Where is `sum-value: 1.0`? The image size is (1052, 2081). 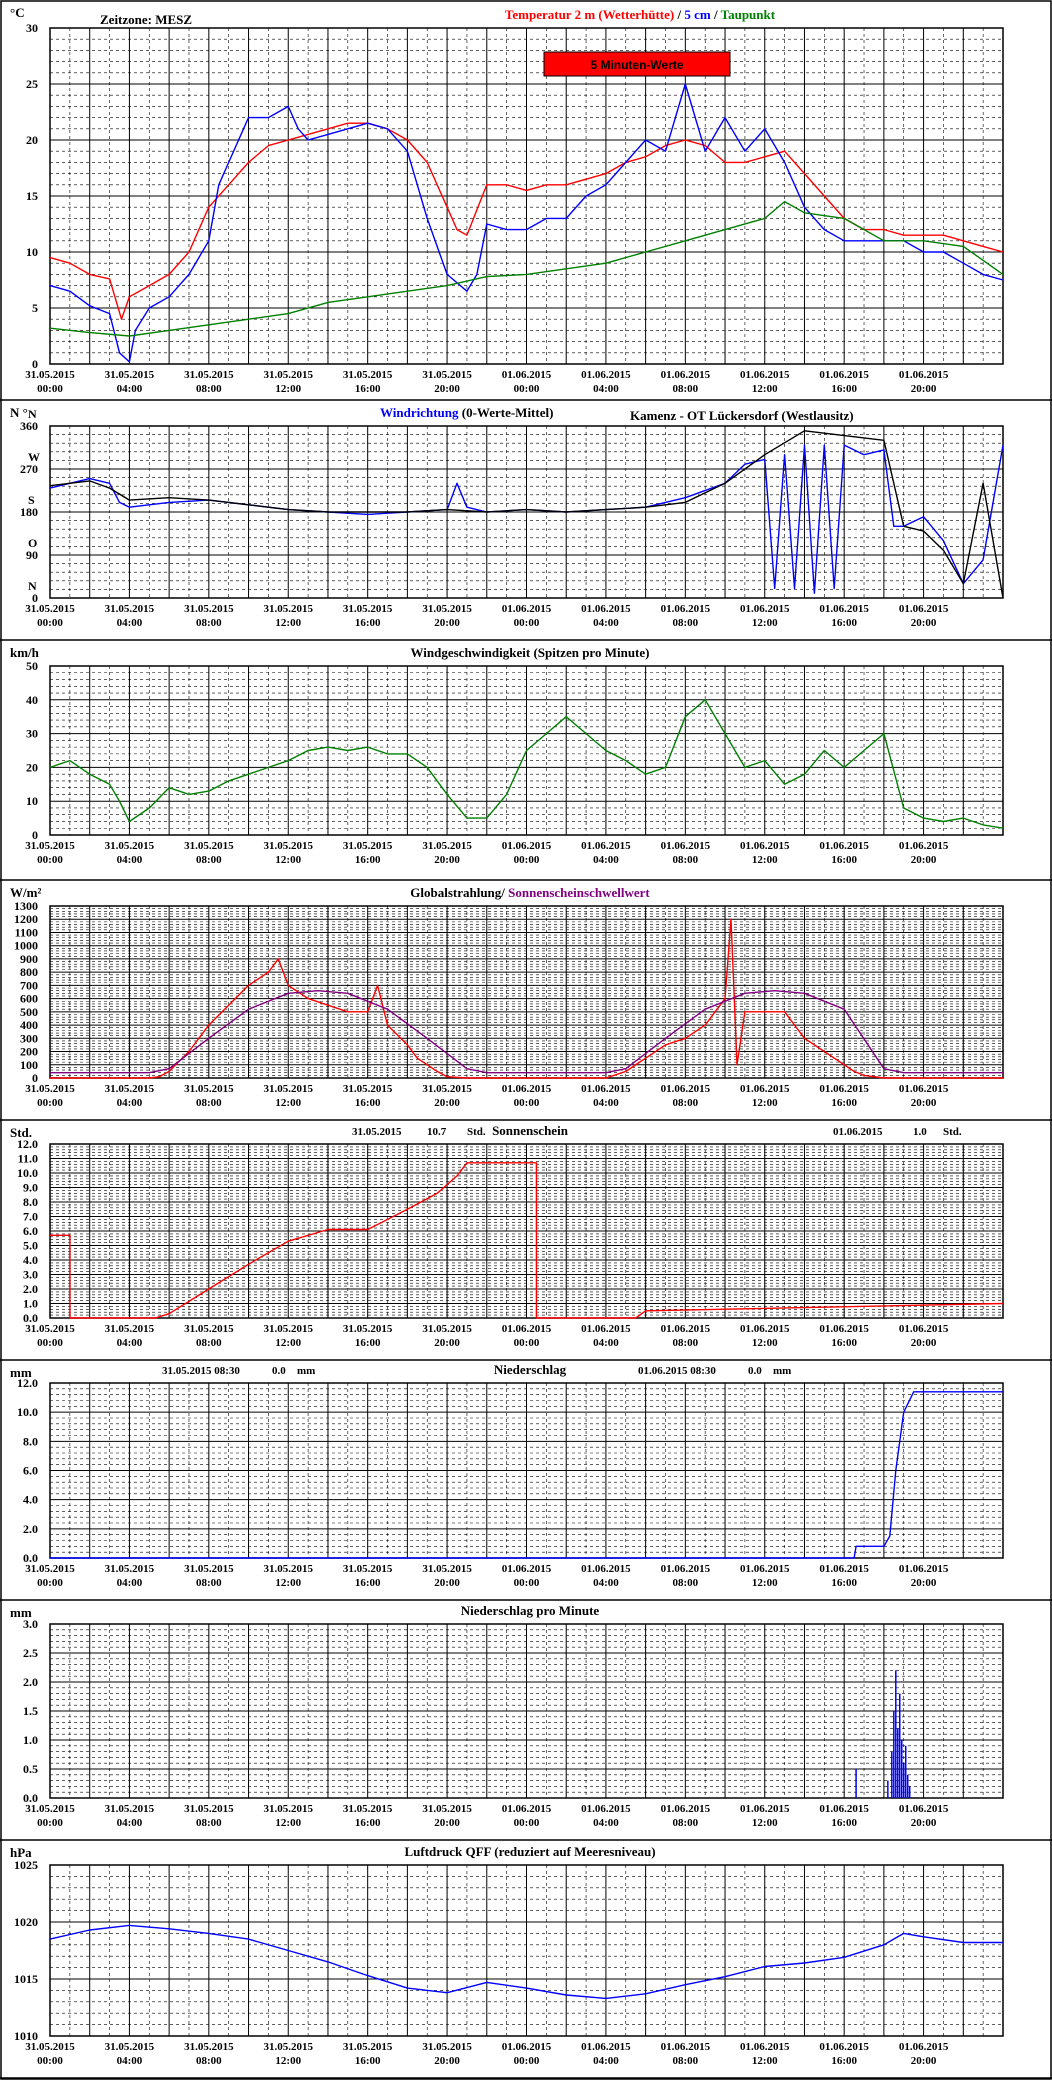 sum-value: 1.0 is located at coordinates (920, 1132).